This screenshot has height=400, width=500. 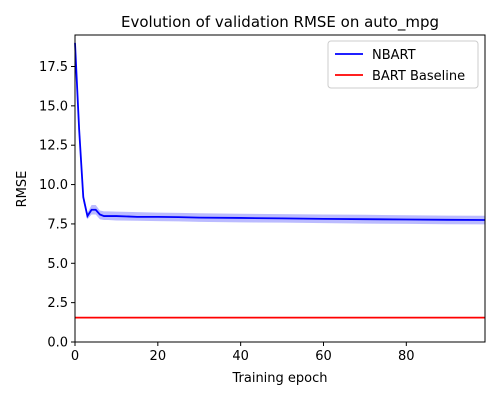 I want to click on legend-label-nbart: NBART, so click(x=394, y=55).